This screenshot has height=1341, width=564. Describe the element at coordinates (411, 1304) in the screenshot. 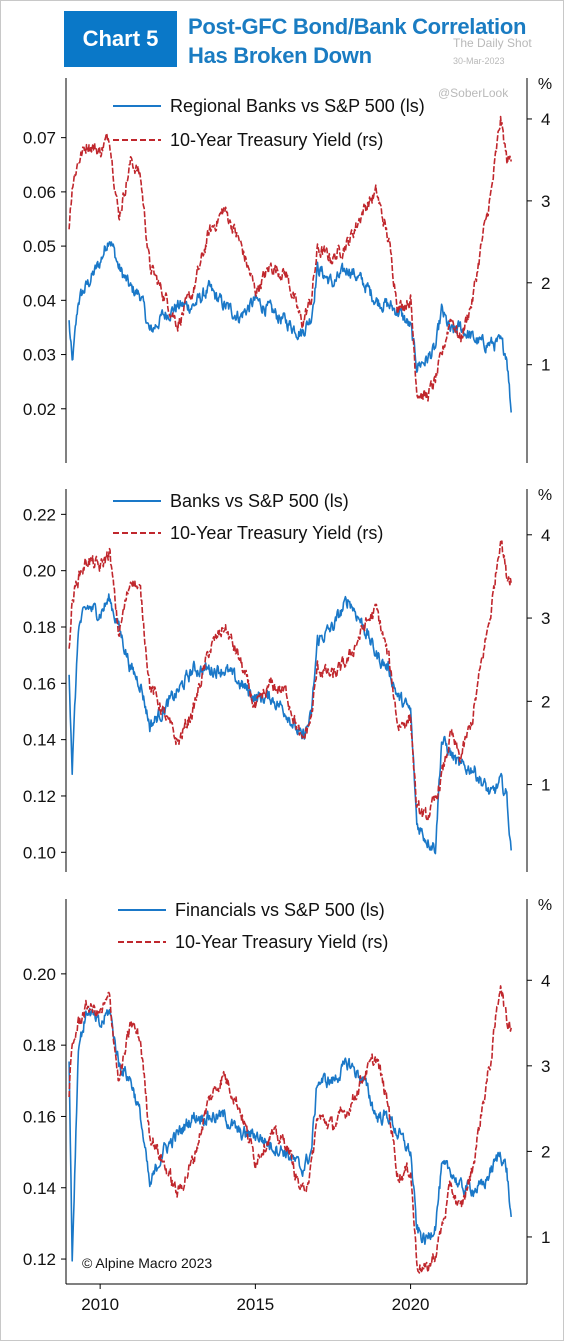

I see `x-tick-label: 2020` at that location.